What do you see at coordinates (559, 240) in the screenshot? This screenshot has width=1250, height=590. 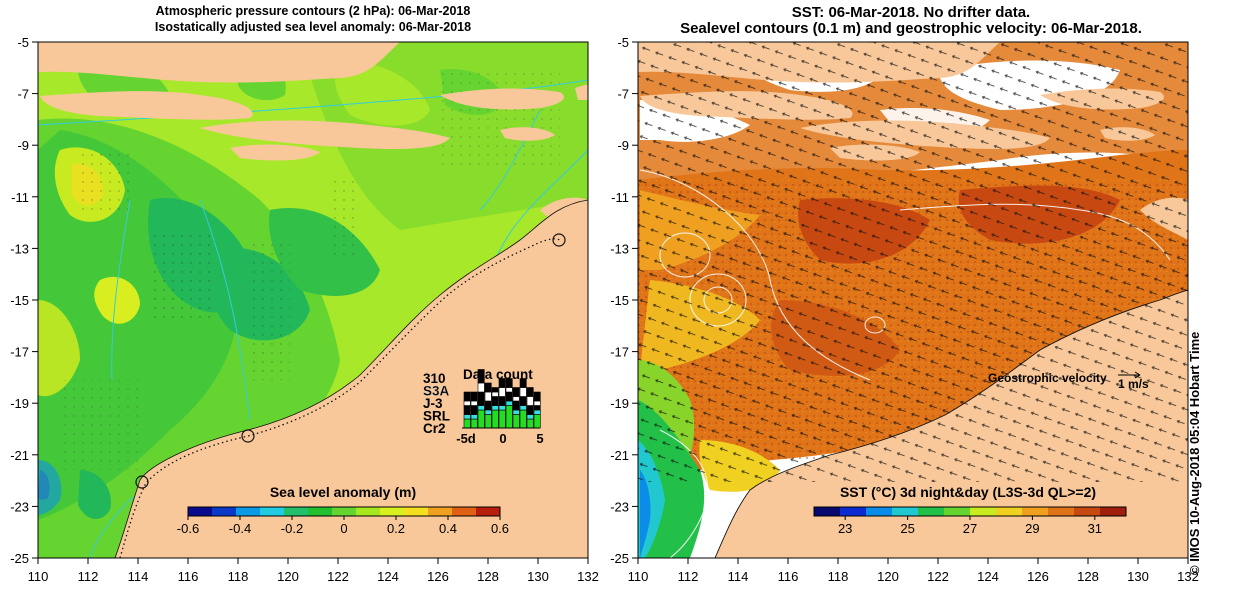 I see `tide-gauge-marker` at bounding box center [559, 240].